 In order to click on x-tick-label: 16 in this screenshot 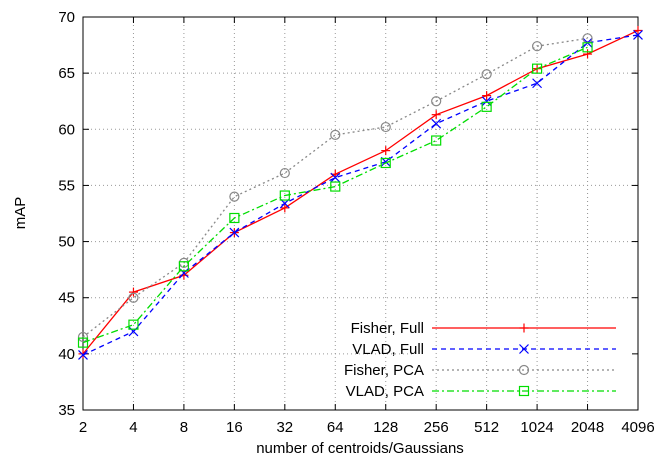, I will do `click(234, 427)`.